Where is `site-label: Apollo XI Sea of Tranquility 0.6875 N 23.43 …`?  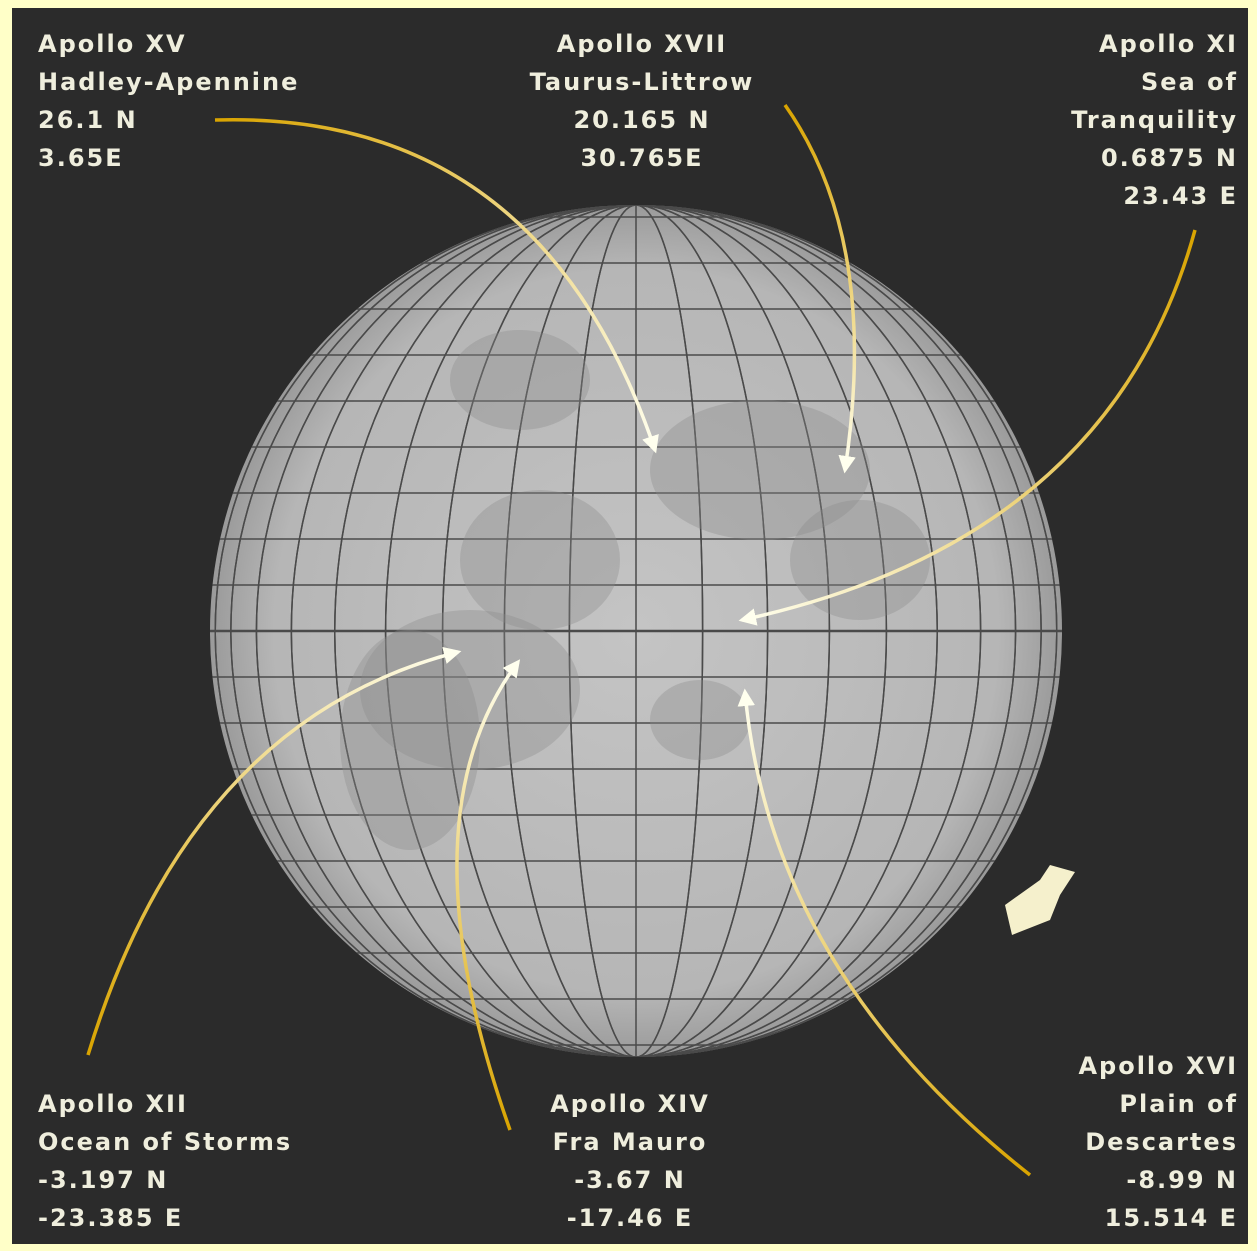
site-label: Apollo XI Sea of Tranquility 0.6875 N 23.43 … is located at coordinates (1154, 120).